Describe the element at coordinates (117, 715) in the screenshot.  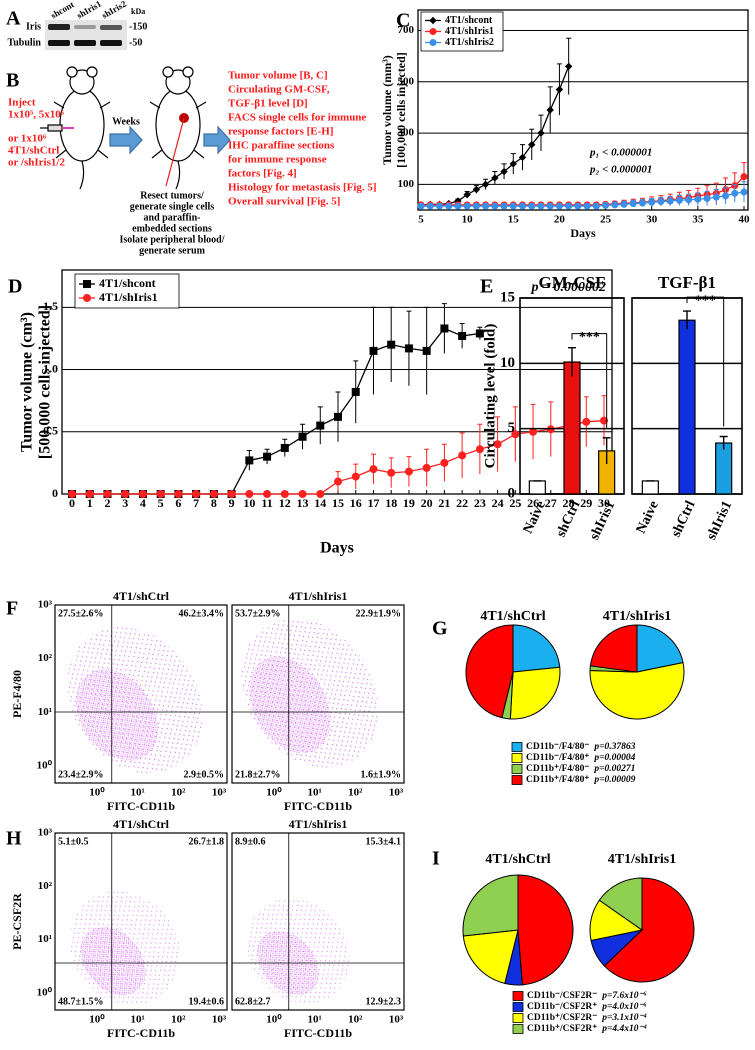
I see `event-cloud` at that location.